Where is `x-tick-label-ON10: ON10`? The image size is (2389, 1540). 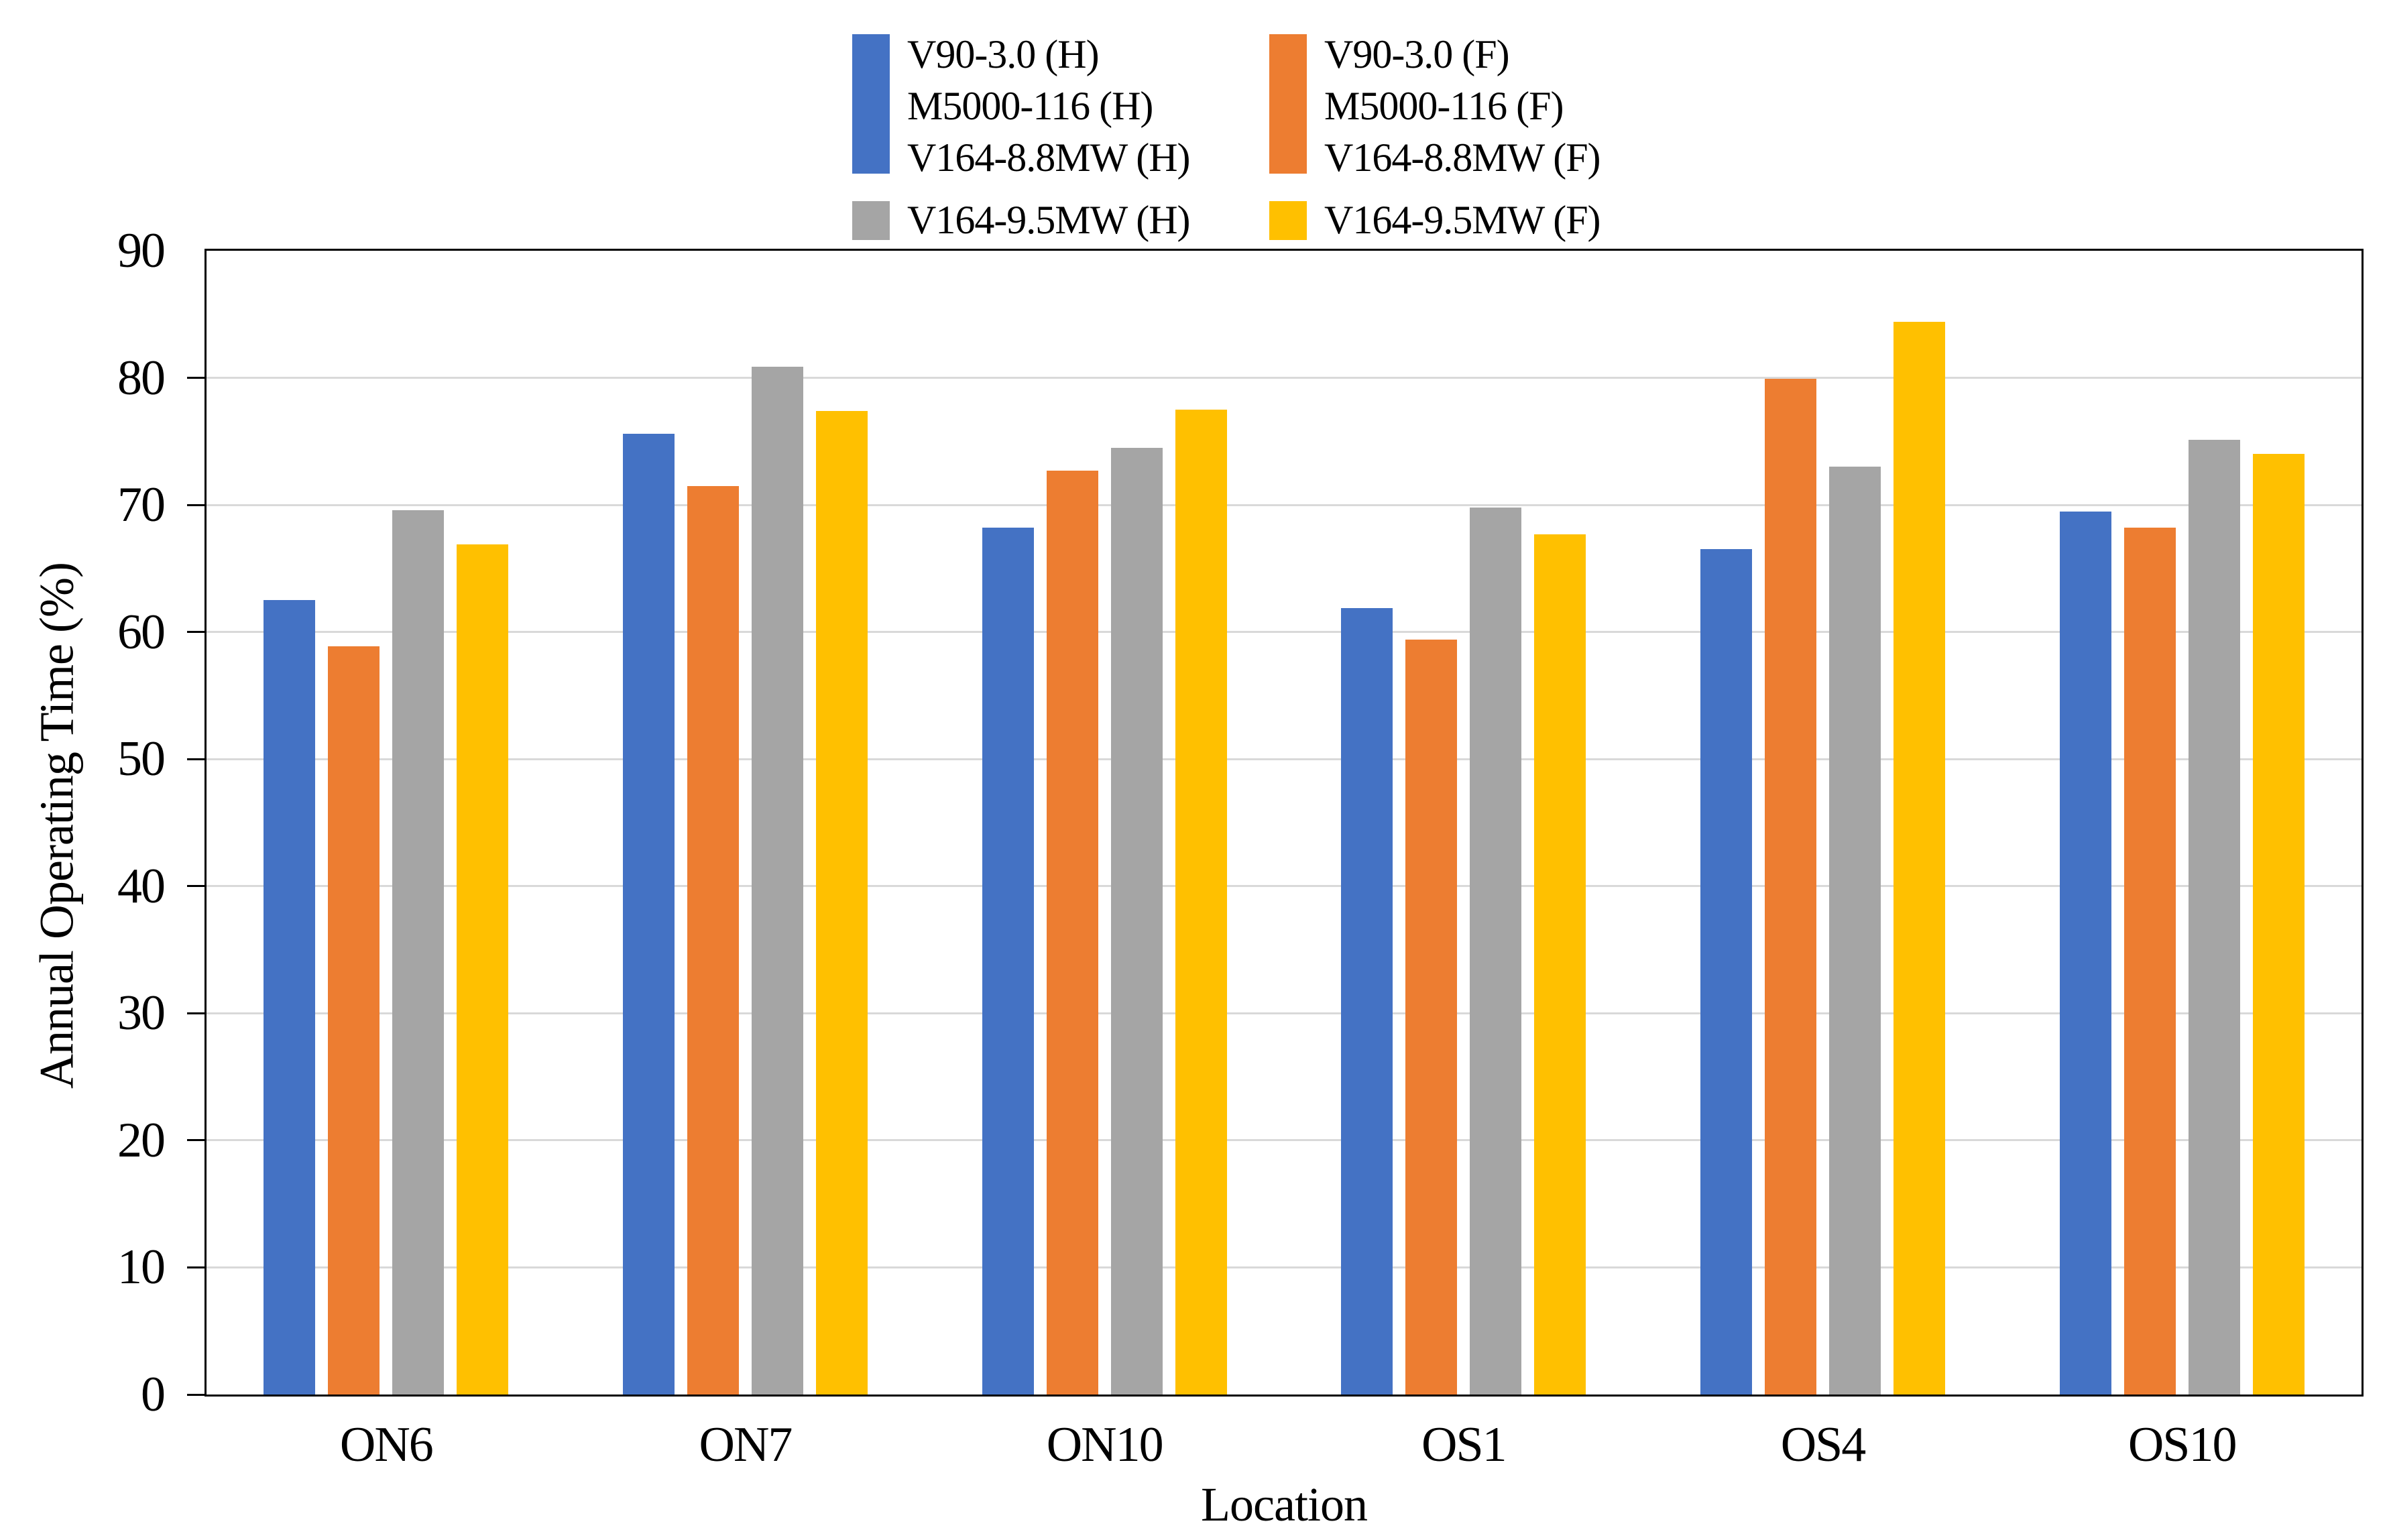
x-tick-label-ON10: ON10 is located at coordinates (1105, 1444).